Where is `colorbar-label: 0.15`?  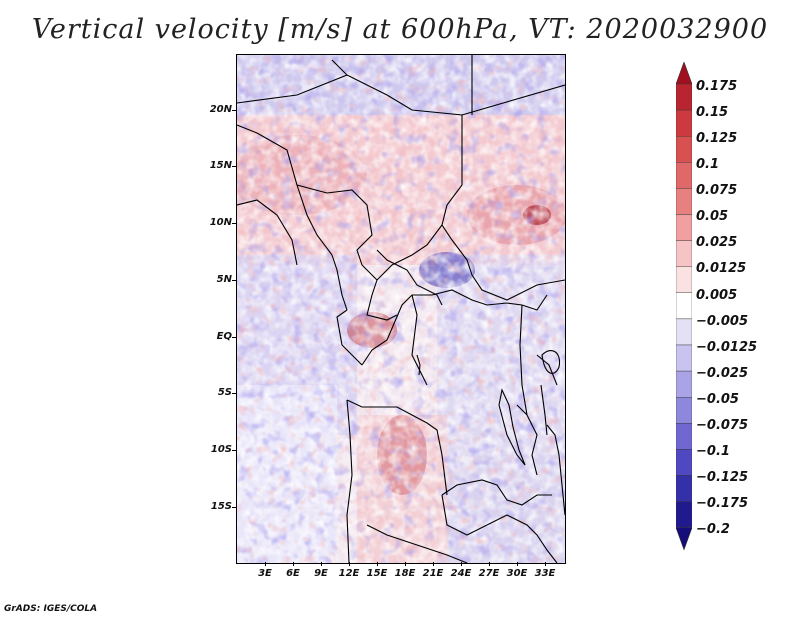
colorbar-label: 0.15 is located at coordinates (712, 112).